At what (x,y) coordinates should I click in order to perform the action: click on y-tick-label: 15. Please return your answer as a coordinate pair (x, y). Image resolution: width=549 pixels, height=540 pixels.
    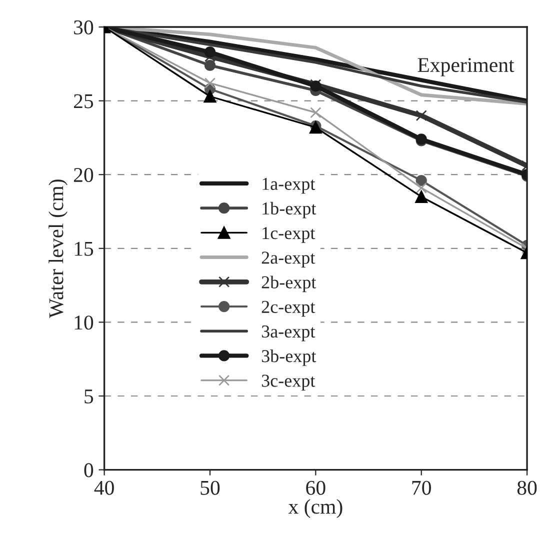
    Looking at the image, I should click on (84, 249).